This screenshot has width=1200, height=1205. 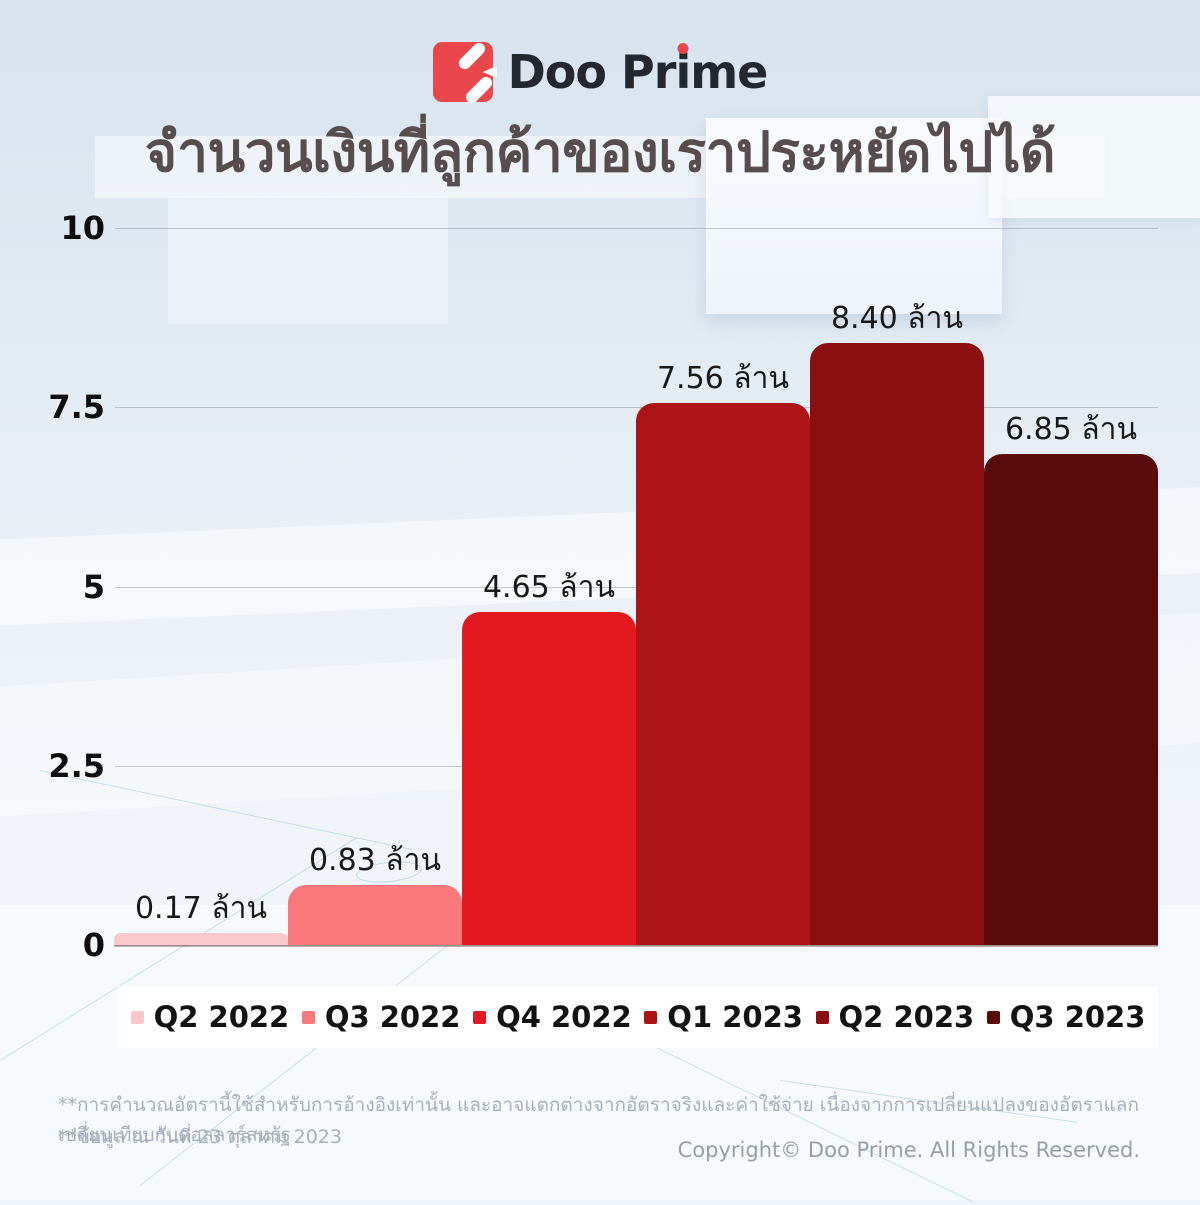 I want to click on doo-prime-logo-icon, so click(x=464, y=73).